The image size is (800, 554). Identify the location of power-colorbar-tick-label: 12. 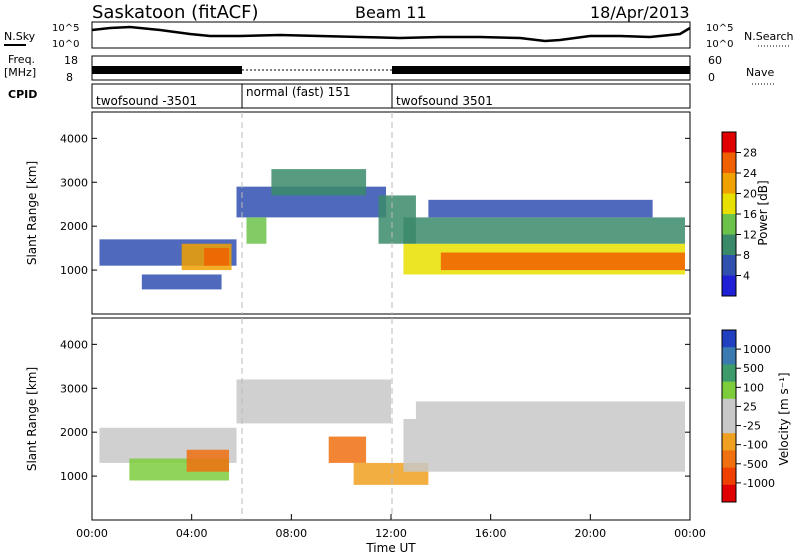
(750, 235).